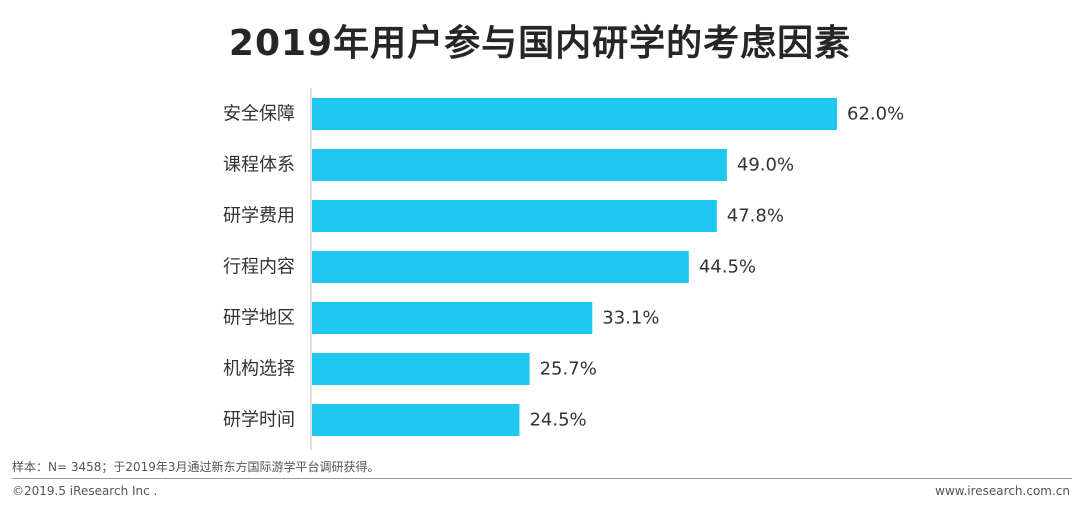 This screenshot has width=1080, height=506. I want to click on category-label: 安全保障, so click(259, 114).